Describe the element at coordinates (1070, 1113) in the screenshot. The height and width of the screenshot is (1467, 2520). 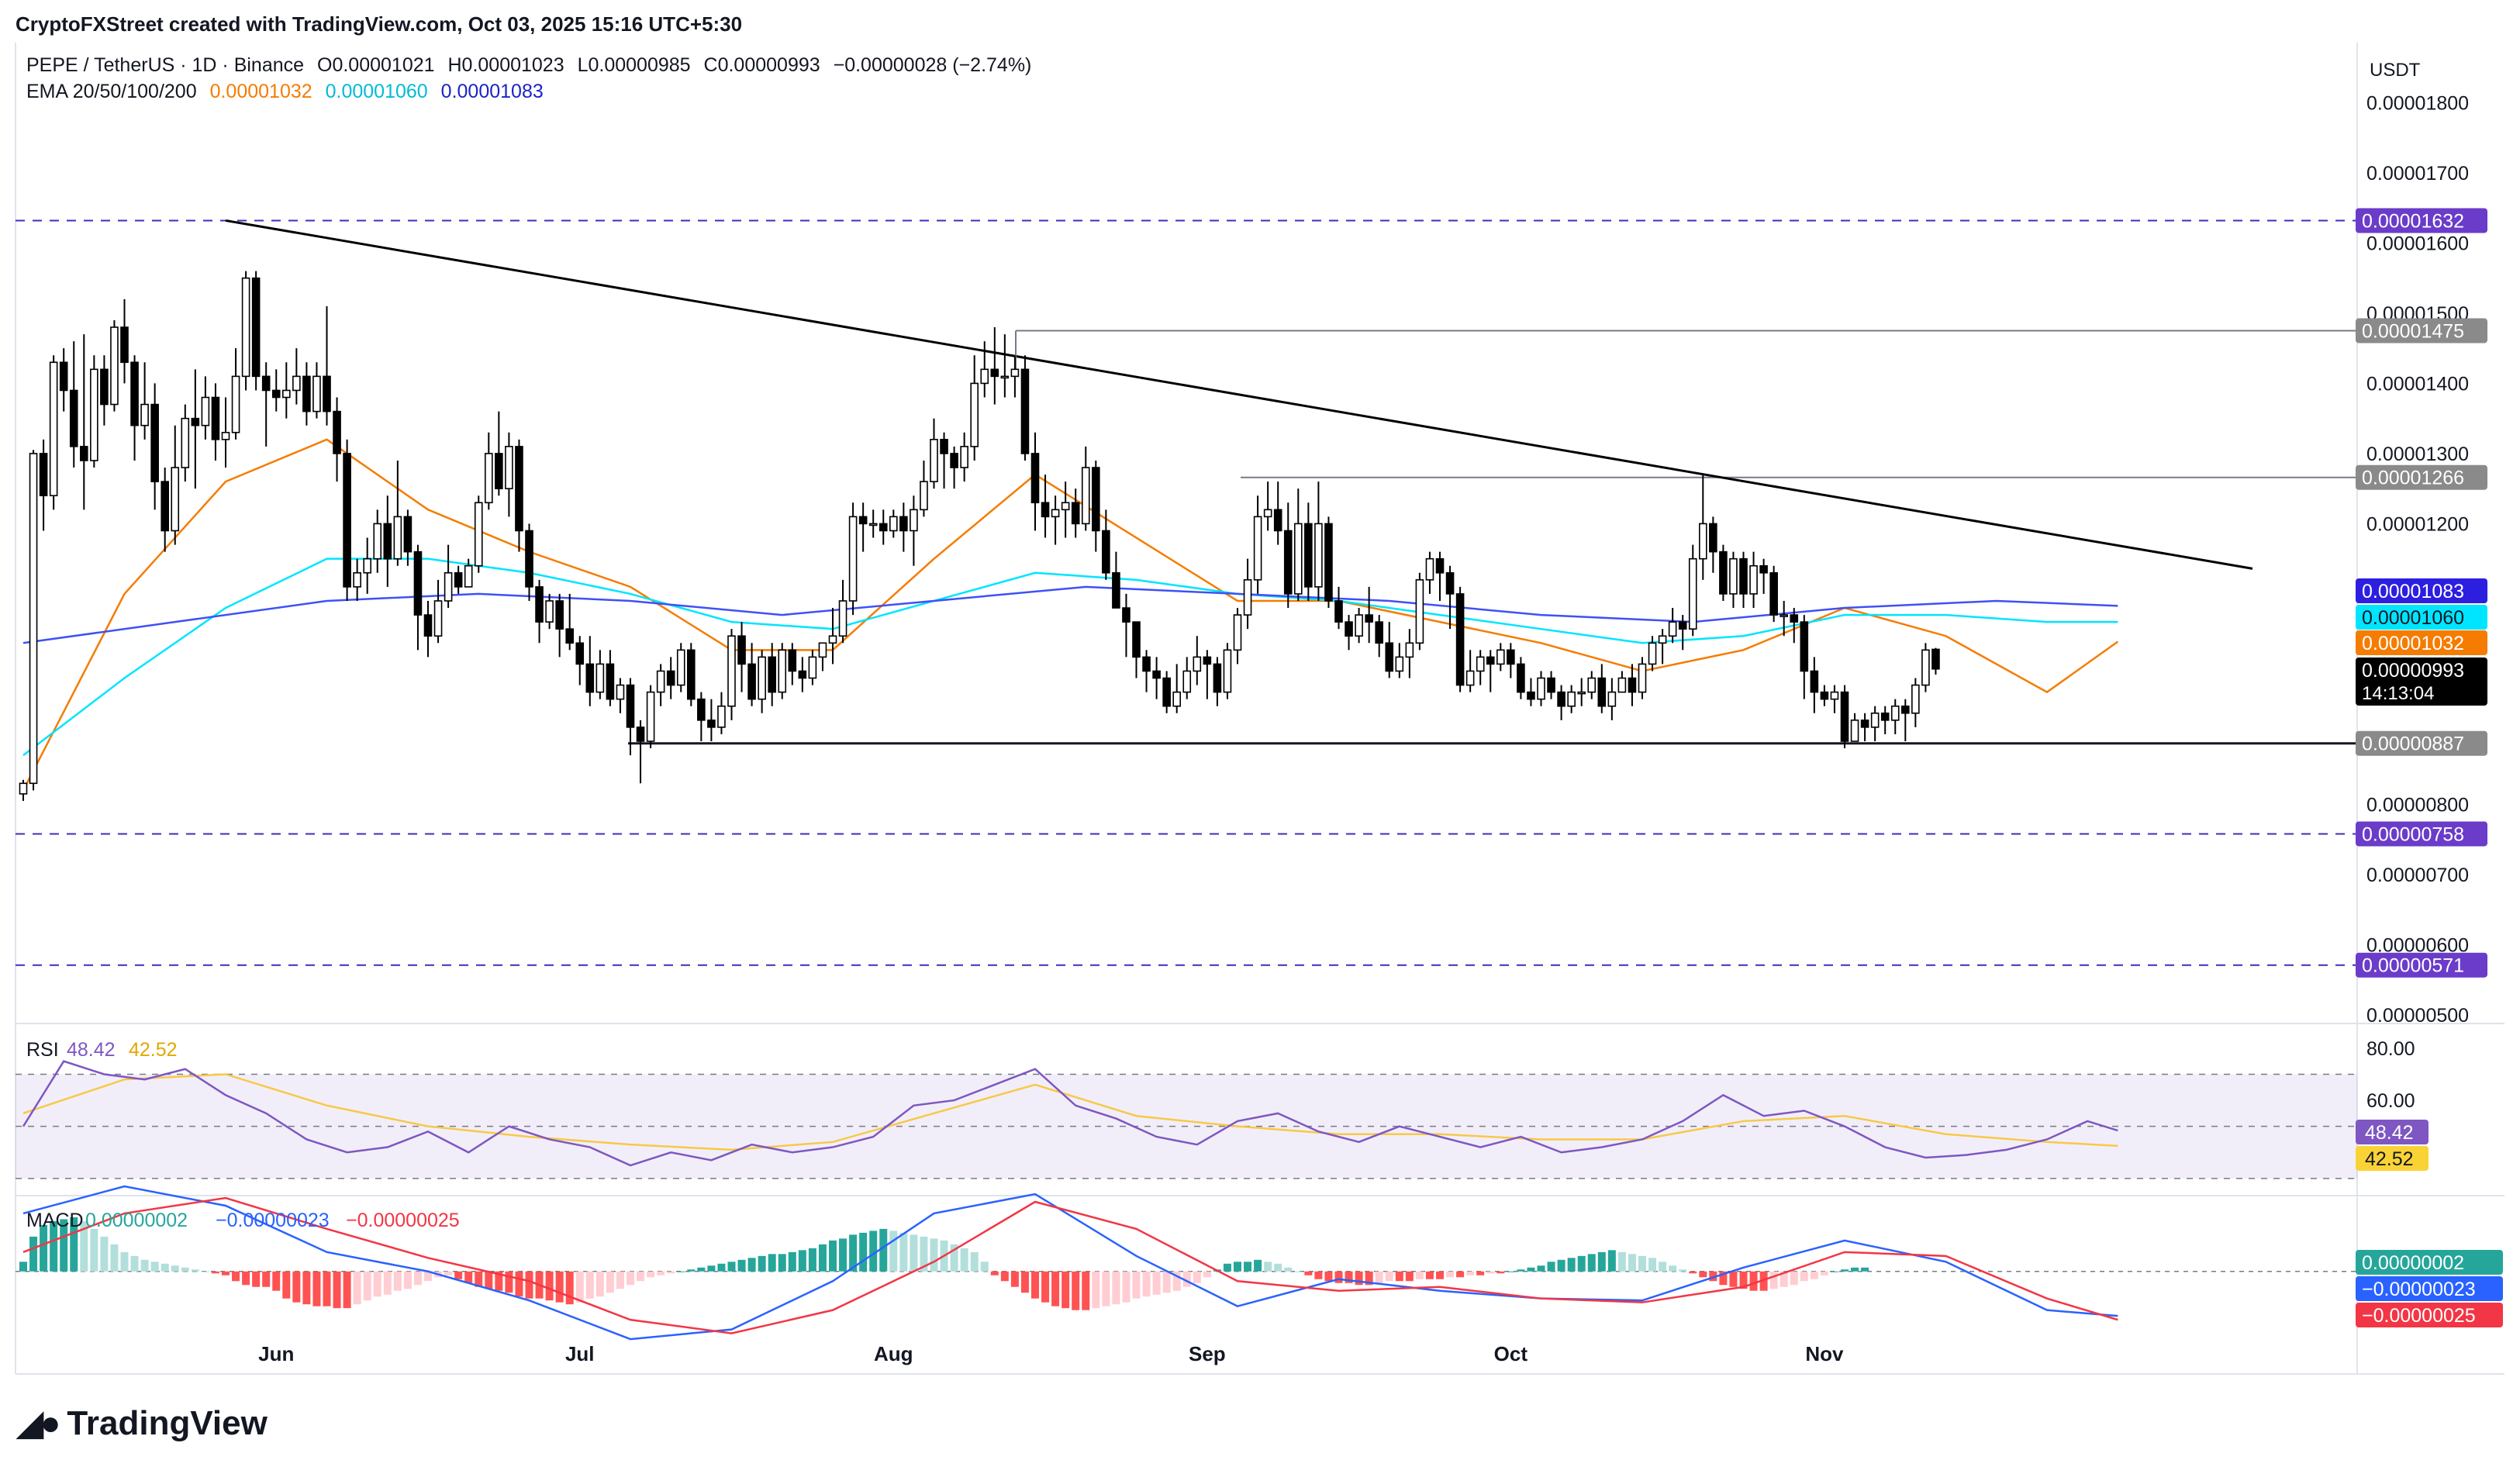
I see `rsi-line` at that location.